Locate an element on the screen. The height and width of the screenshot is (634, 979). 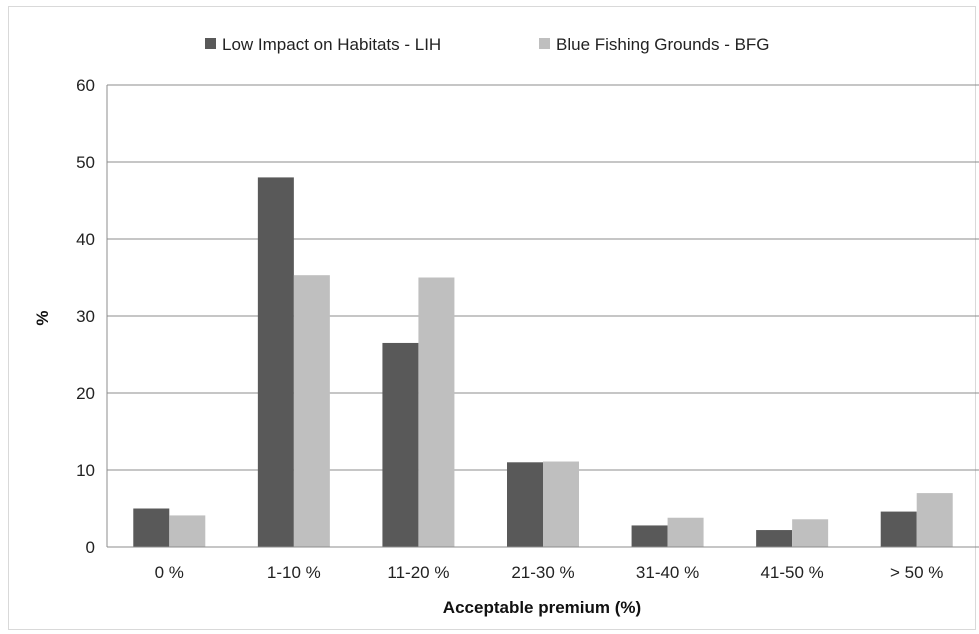
legend-swatch-lih is located at coordinates (210, 43).